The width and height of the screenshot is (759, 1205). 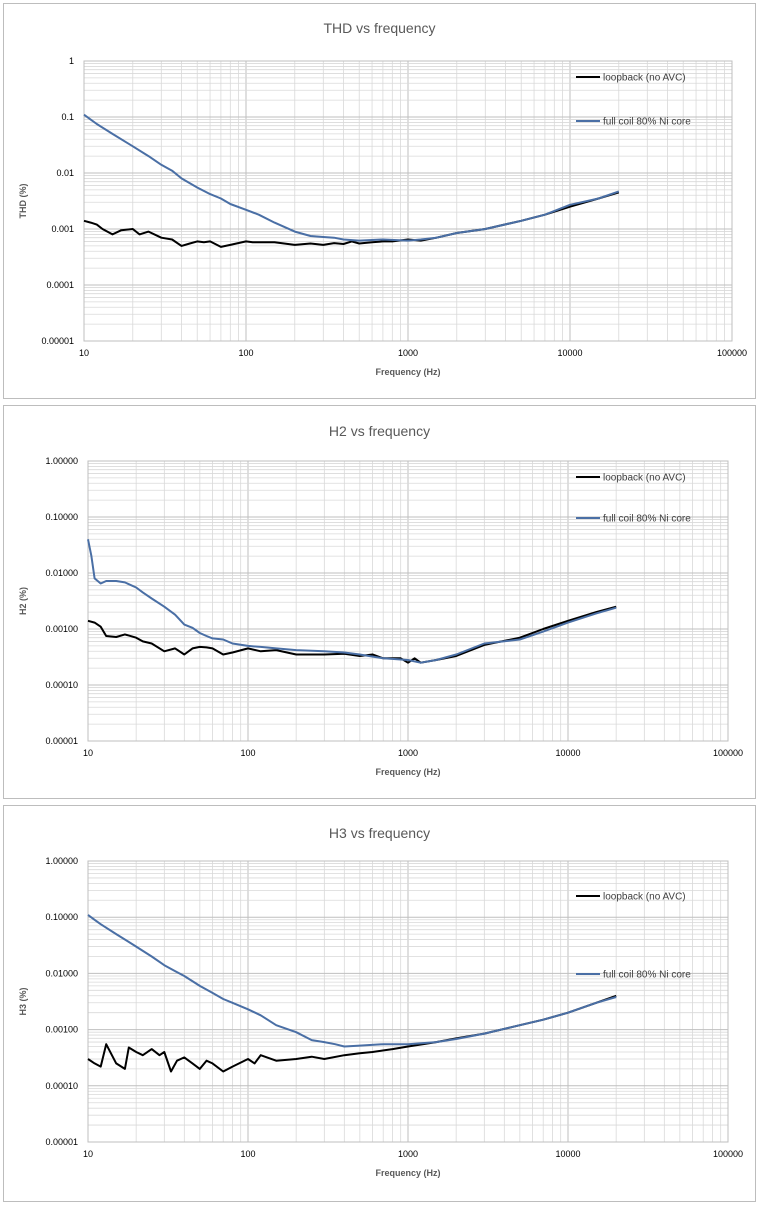 What do you see at coordinates (23, 201) in the screenshot?
I see `y-axis-label: THD (%)` at bounding box center [23, 201].